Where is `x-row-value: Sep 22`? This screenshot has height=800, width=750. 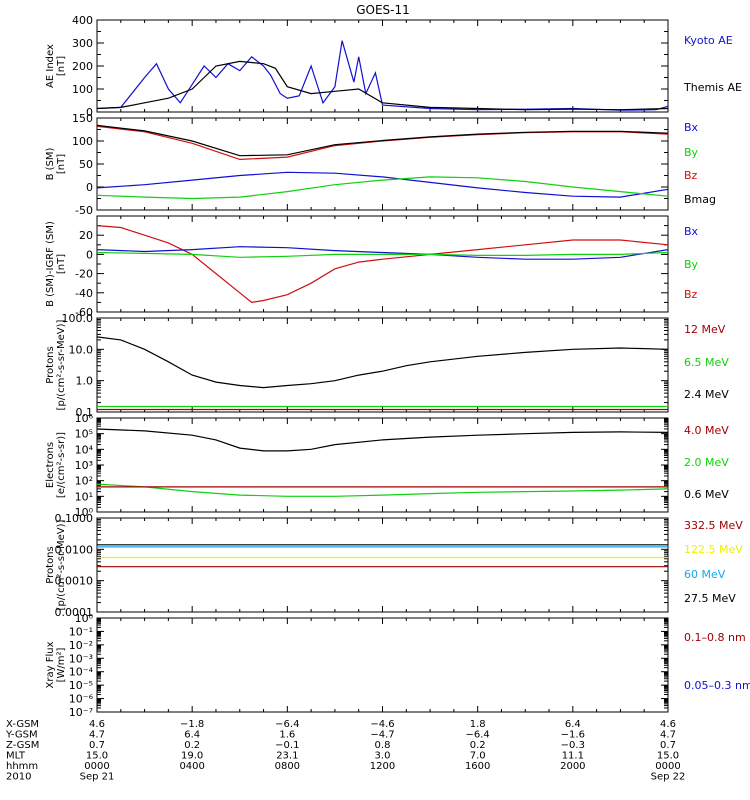
x-row-value: Sep 22 is located at coordinates (668, 777).